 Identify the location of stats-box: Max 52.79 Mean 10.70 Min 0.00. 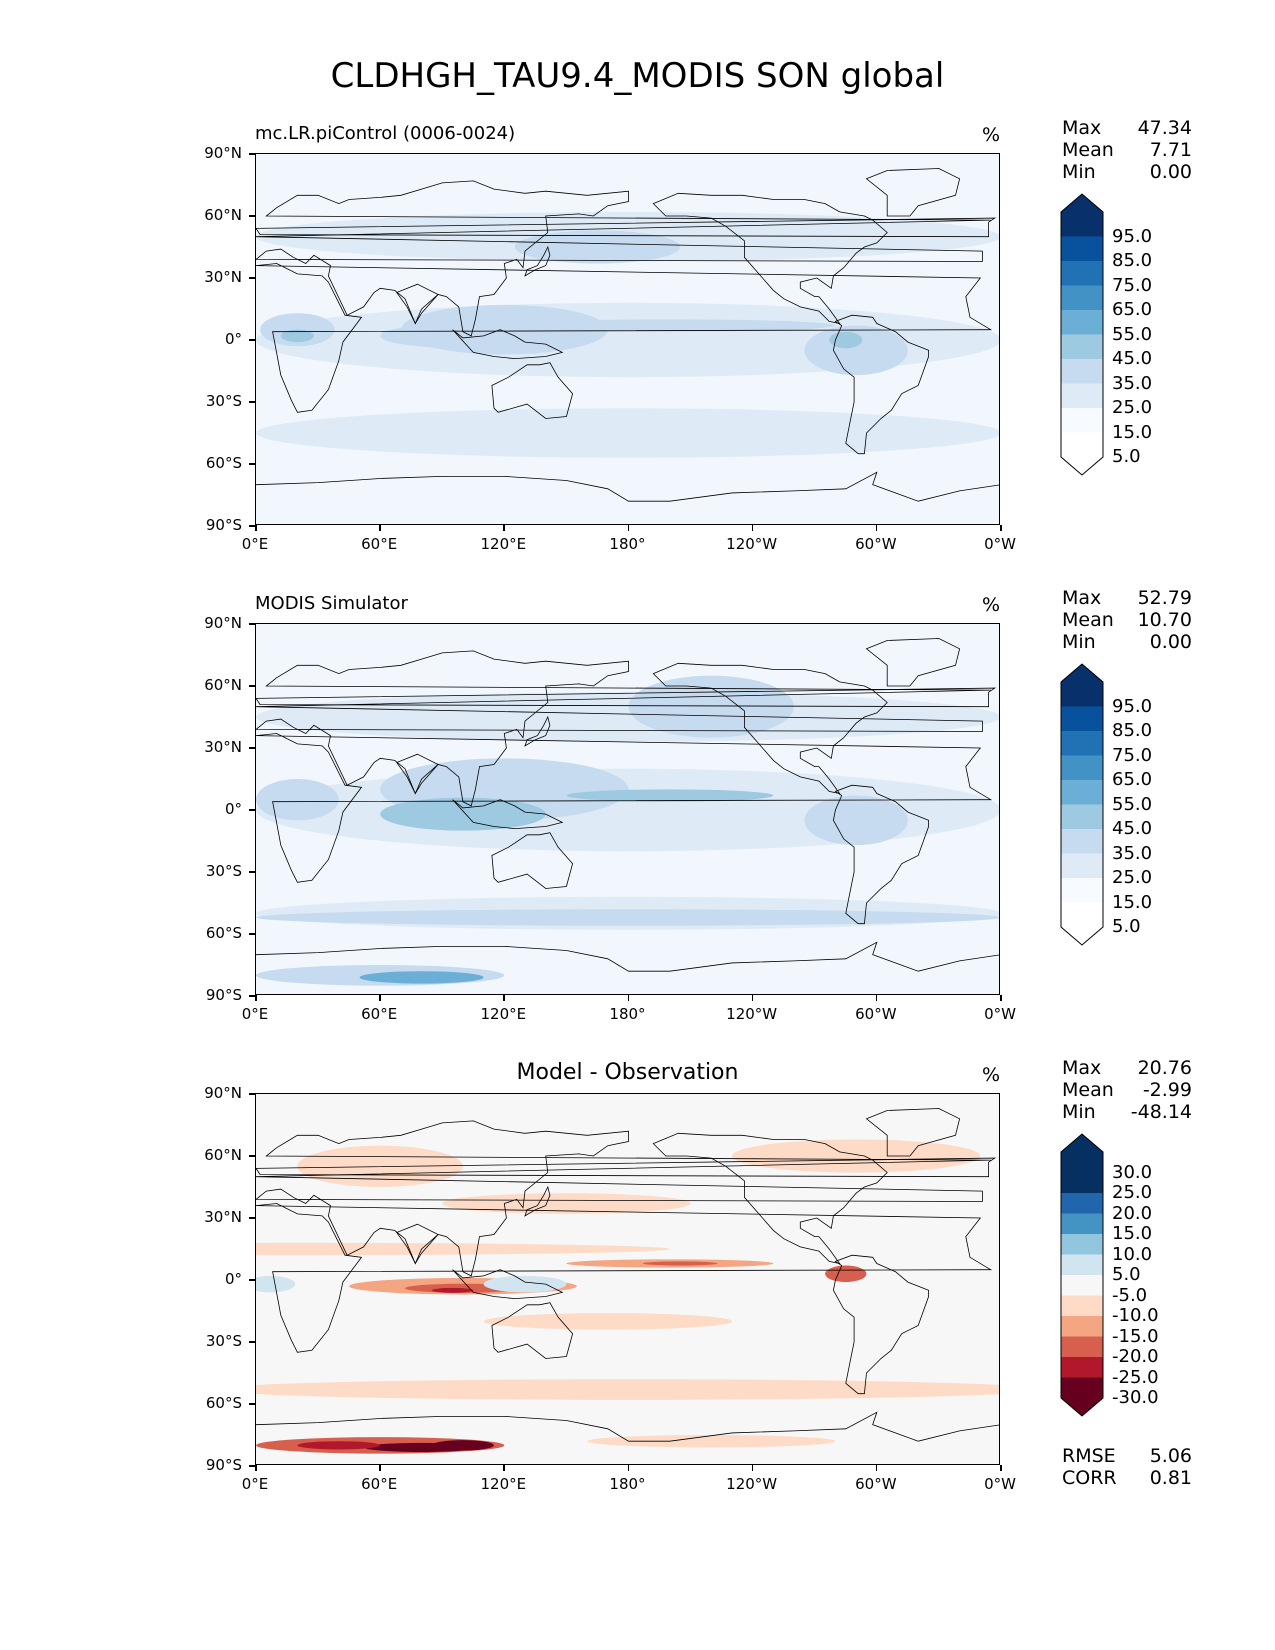
(1127, 620).